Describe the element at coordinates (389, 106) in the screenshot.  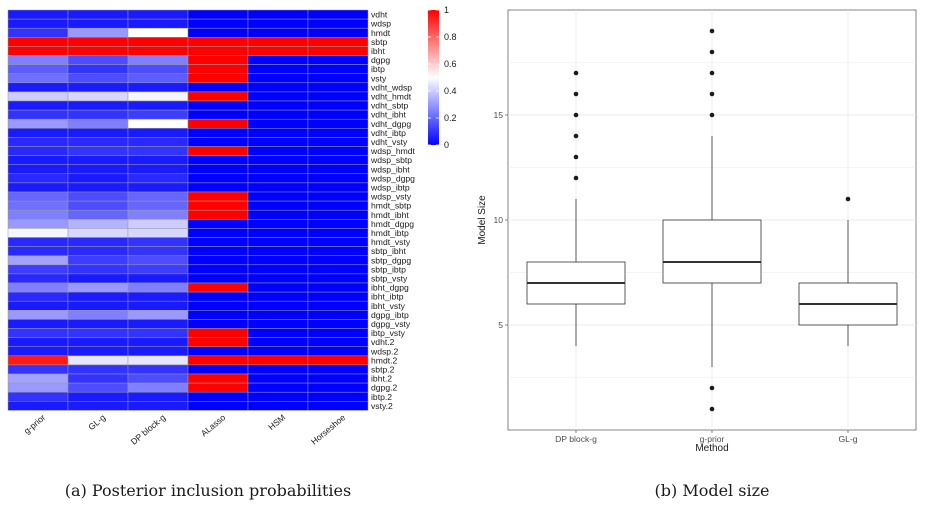
I see `heatmap-row-label: vdht_sbtp` at that location.